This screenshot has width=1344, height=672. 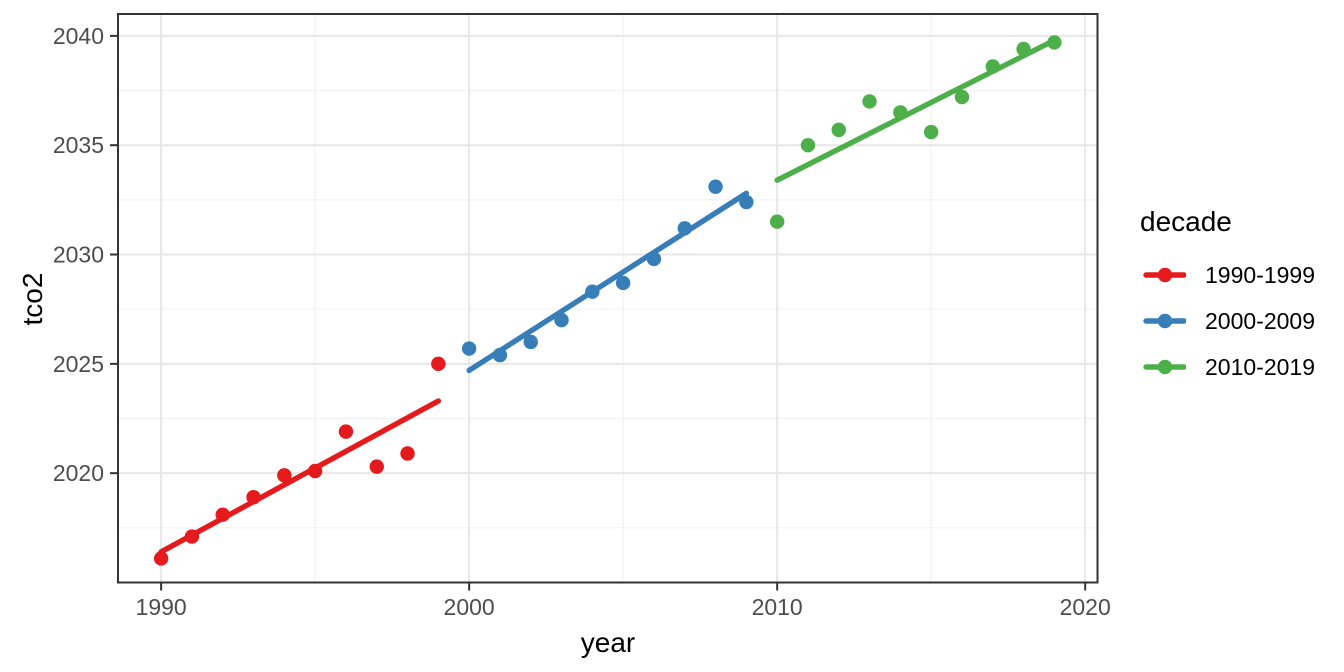 What do you see at coordinates (32, 299) in the screenshot?
I see `y-axis-title: tco2` at bounding box center [32, 299].